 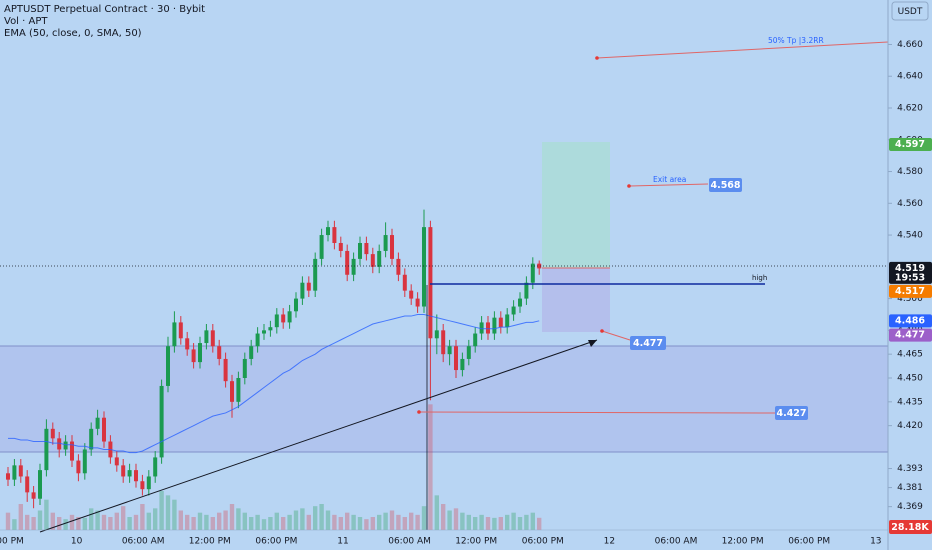 What do you see at coordinates (910, 379) in the screenshot?
I see `y-tick-label: 4.450` at bounding box center [910, 379].